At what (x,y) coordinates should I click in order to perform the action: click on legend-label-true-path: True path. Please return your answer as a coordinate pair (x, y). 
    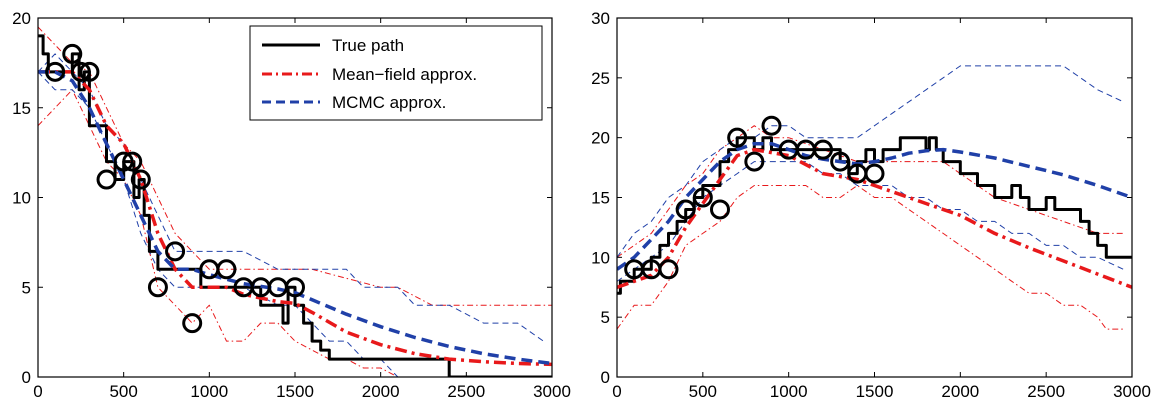
    Looking at the image, I should click on (368, 45).